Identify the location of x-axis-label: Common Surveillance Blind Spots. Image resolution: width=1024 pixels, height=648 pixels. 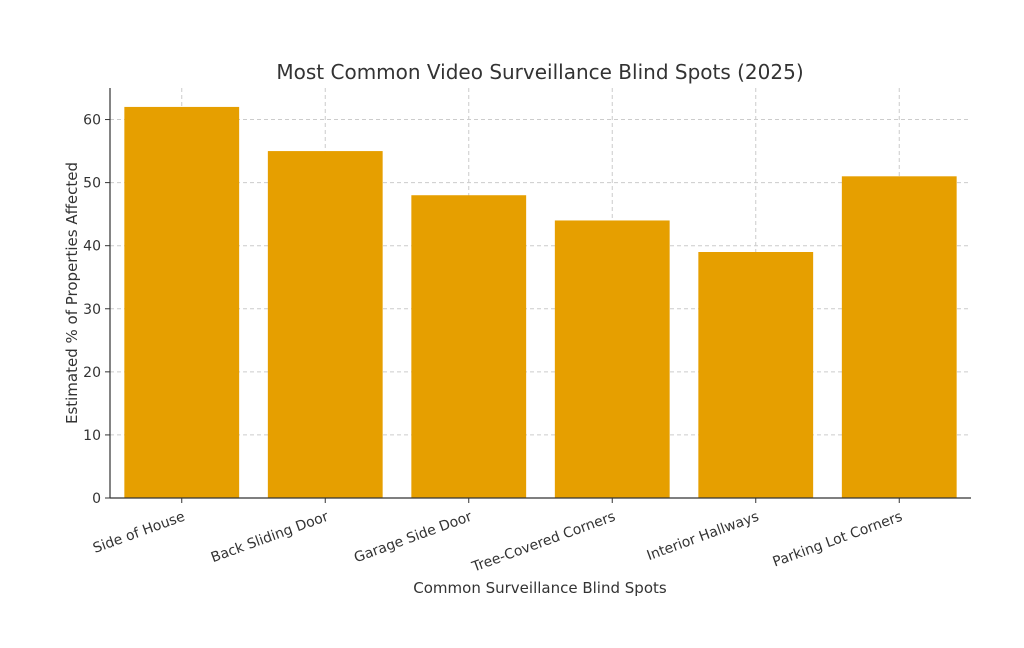
(540, 588).